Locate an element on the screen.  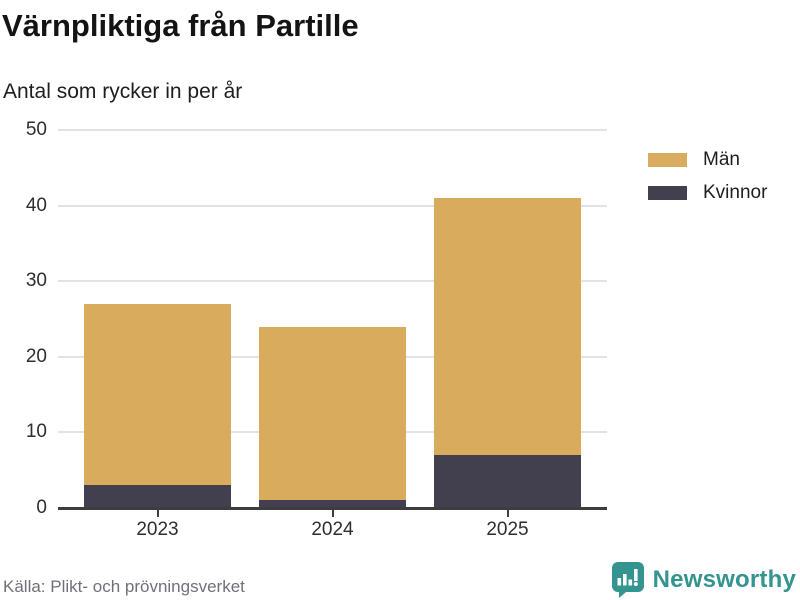
legend-item-kvinnor: Kvinnor is located at coordinates (707, 193).